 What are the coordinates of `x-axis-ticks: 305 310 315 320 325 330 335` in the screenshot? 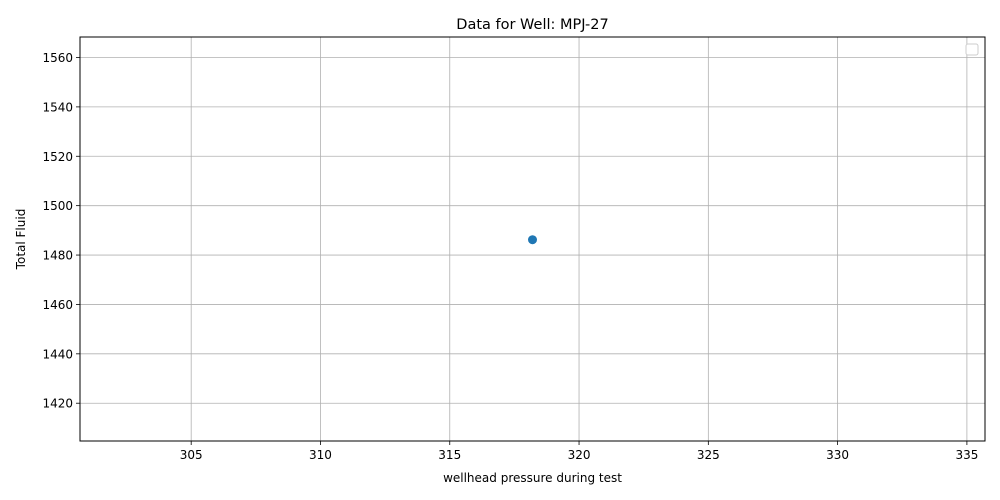 It's located at (579, 451).